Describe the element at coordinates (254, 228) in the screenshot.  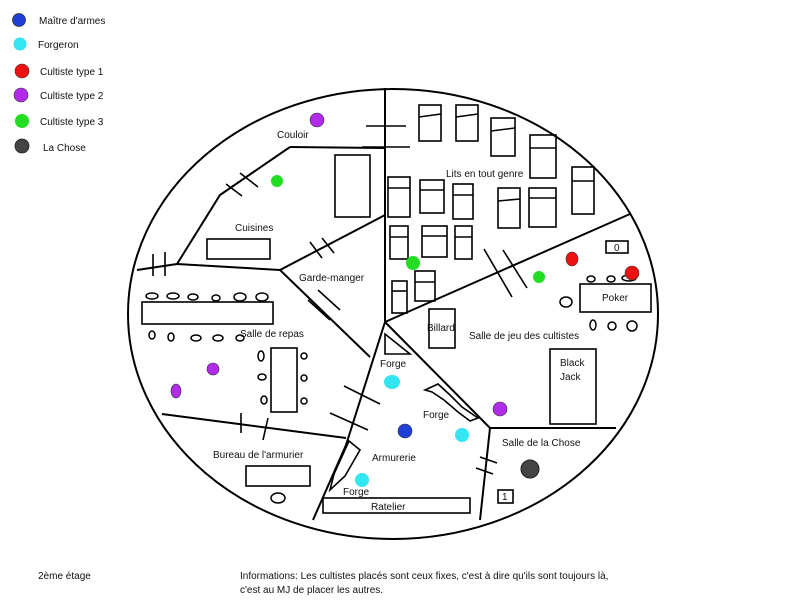
I see `room-label-cuisines: Cuisines` at that location.